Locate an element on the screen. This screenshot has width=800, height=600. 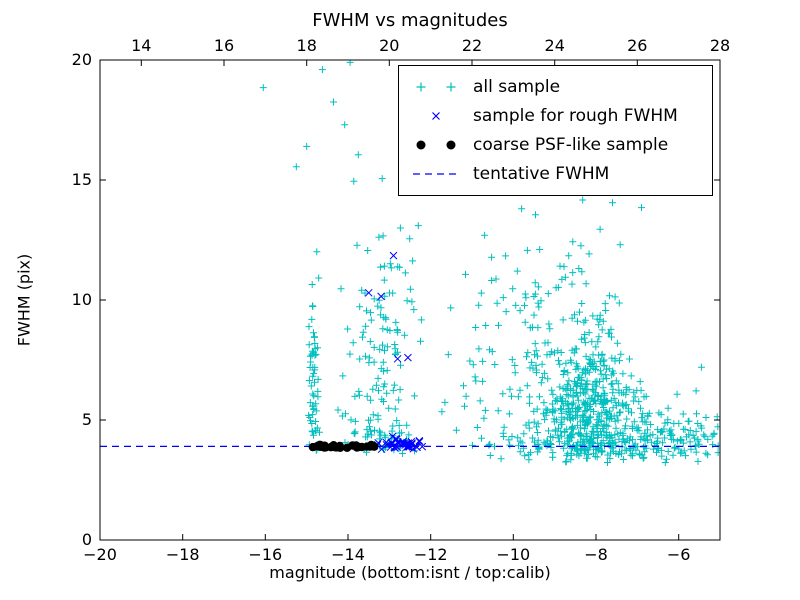
svg-text: 10 is located at coordinates (82, 299).